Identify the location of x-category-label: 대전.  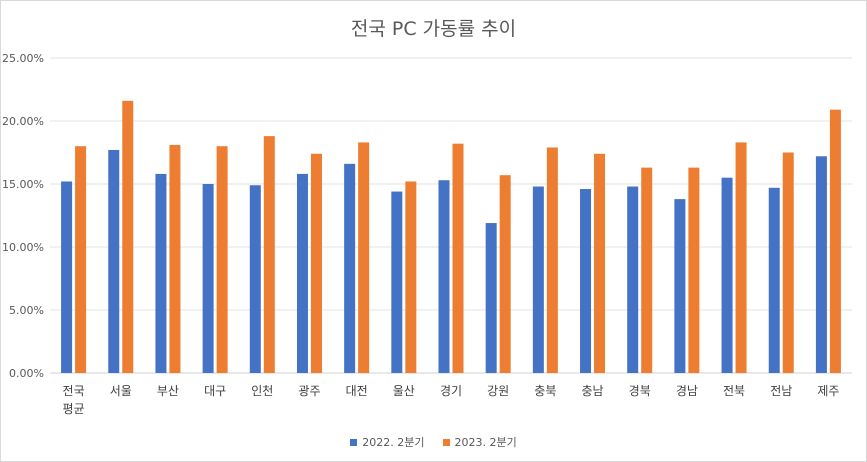
(357, 391).